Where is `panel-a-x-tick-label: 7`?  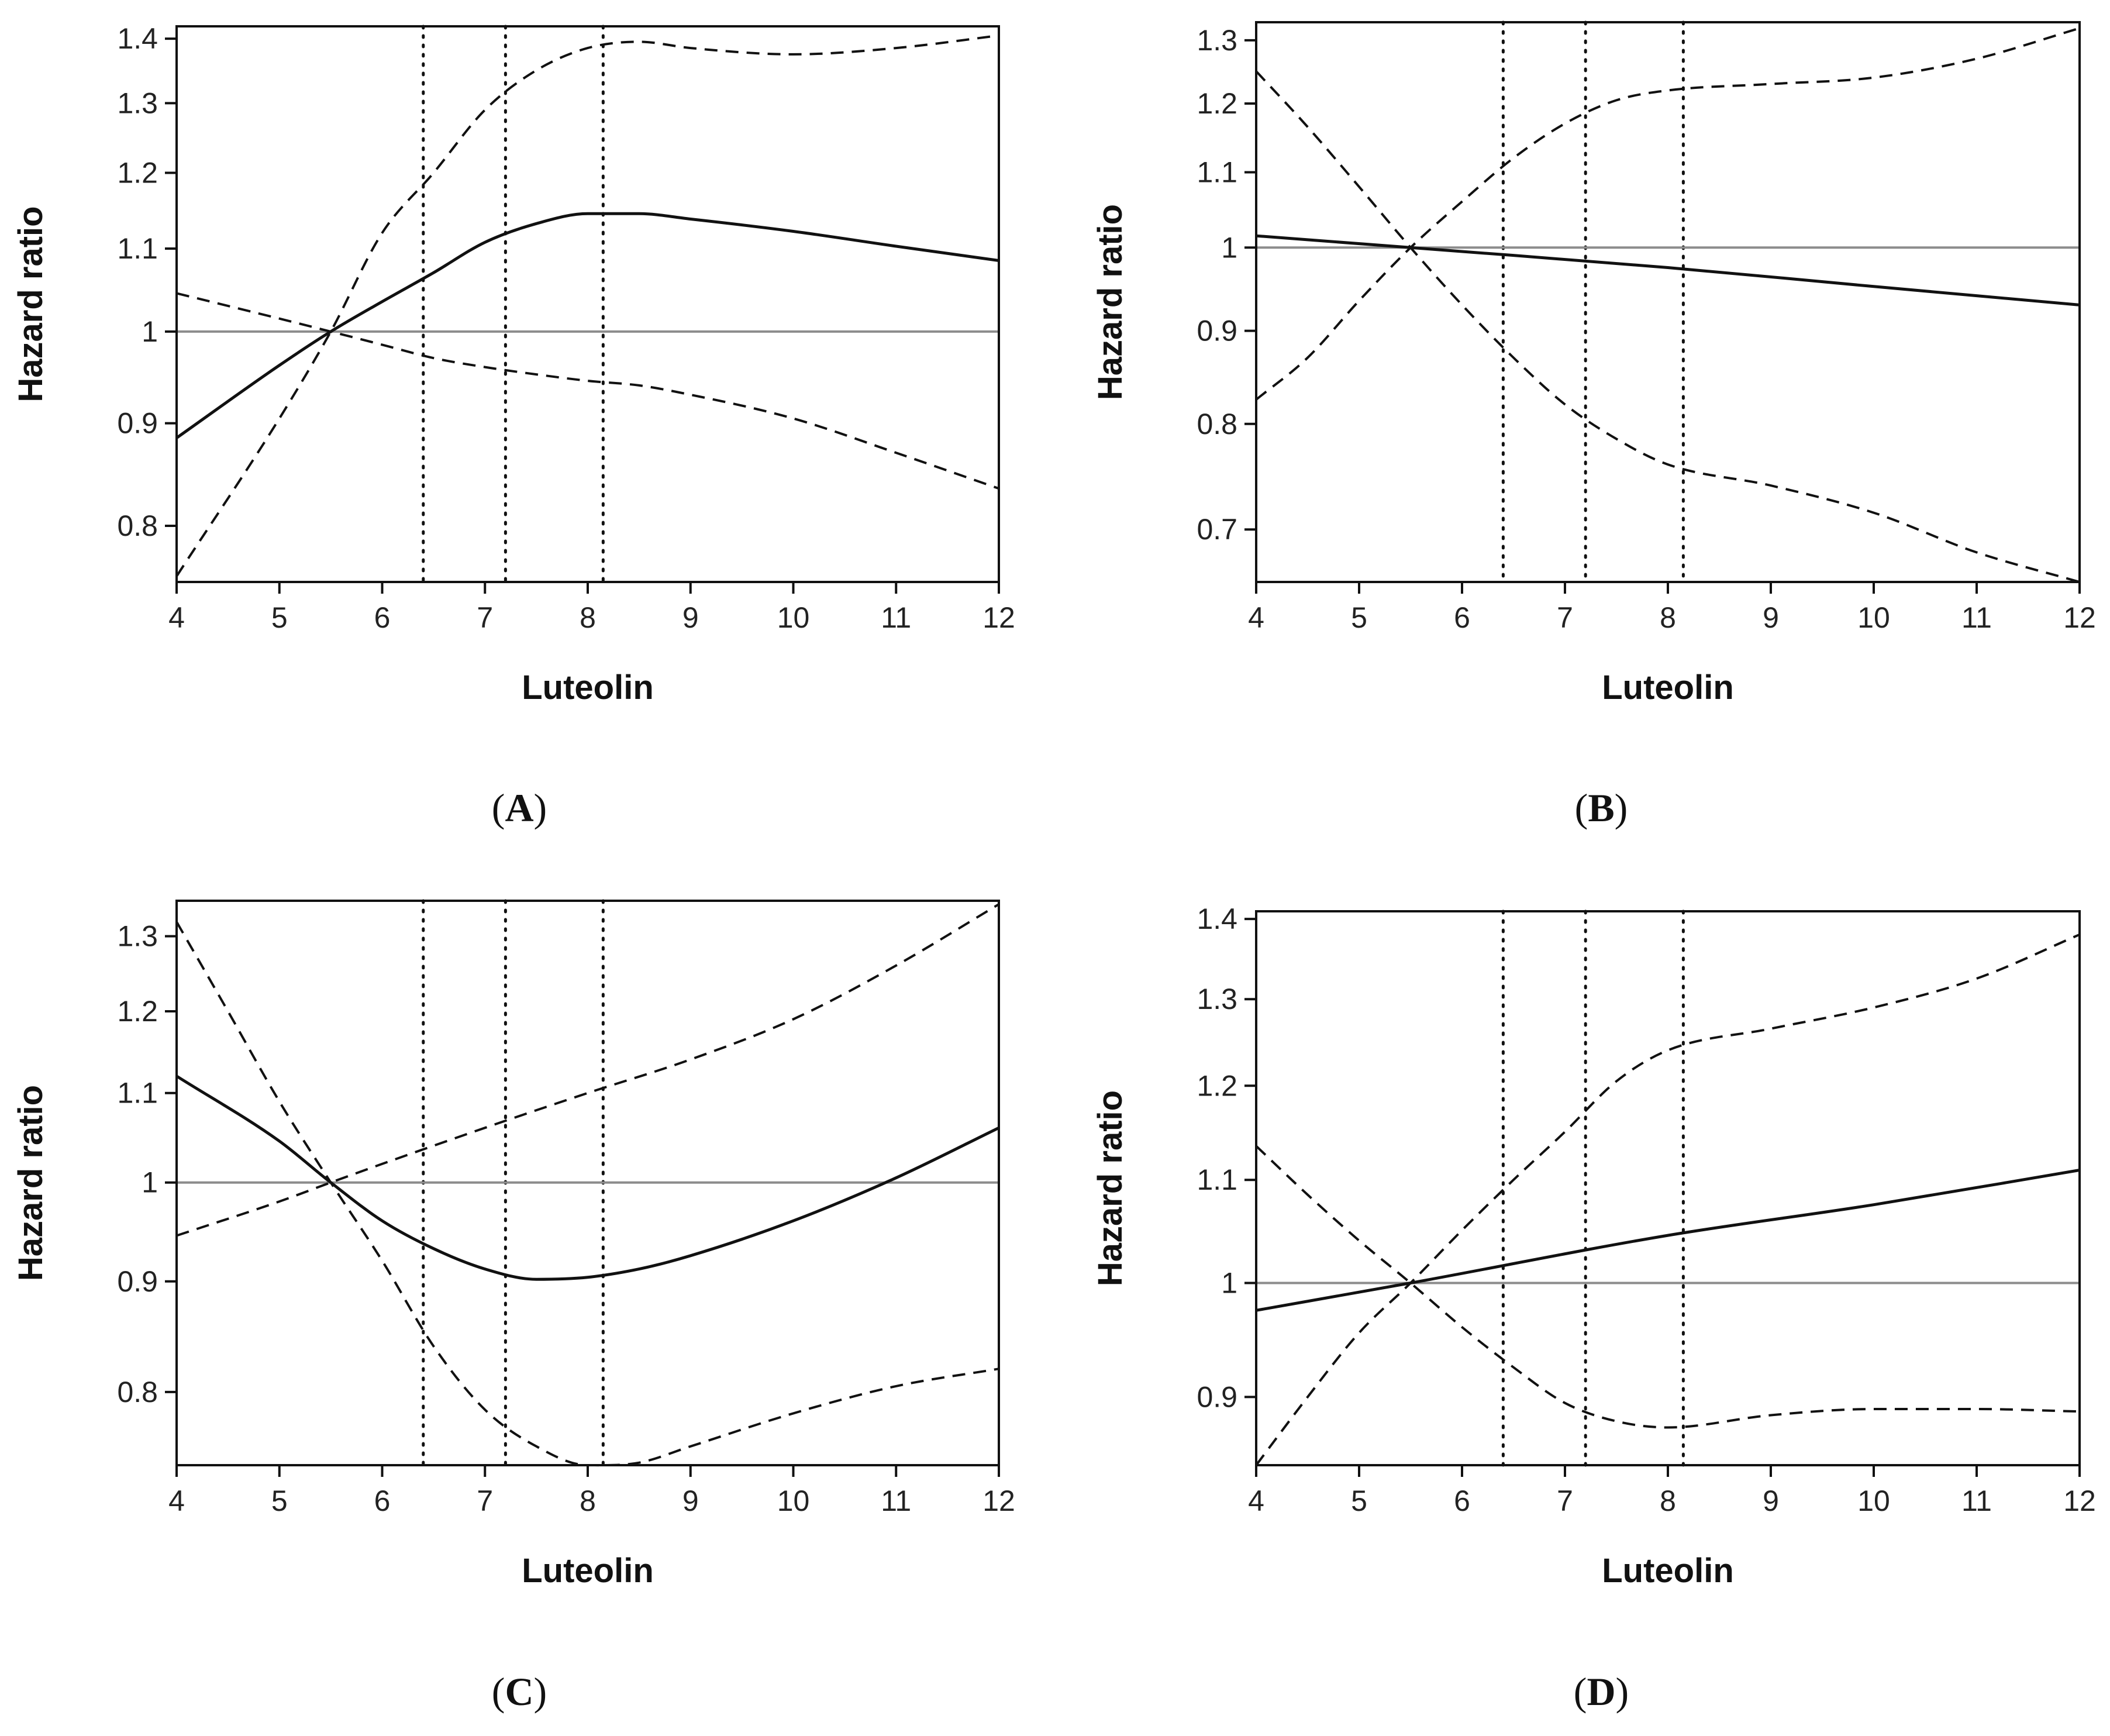 panel-a-x-tick-label: 7 is located at coordinates (485, 617).